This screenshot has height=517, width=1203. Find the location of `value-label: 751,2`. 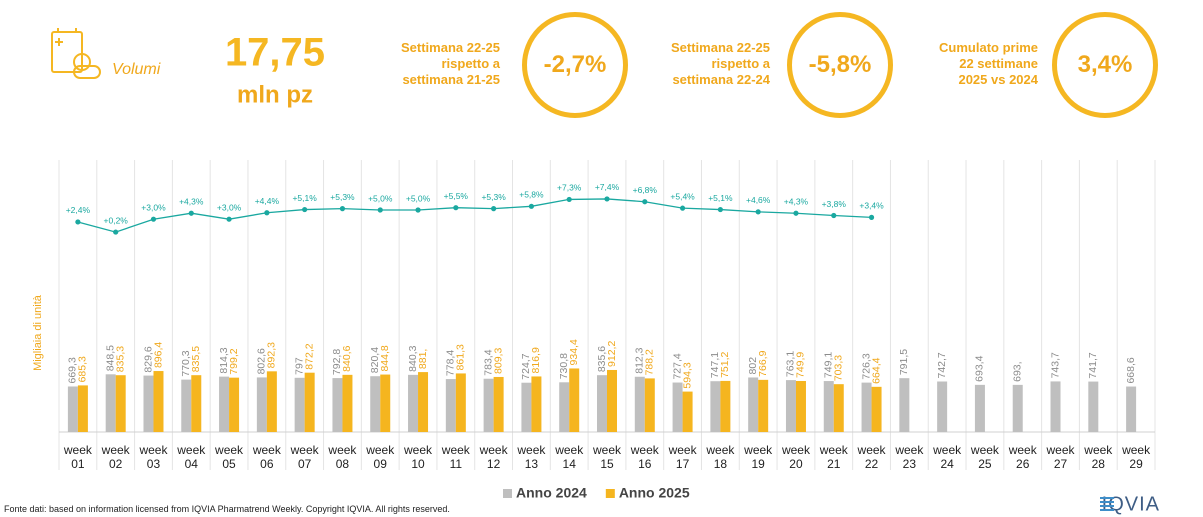

value-label: 751,2 is located at coordinates (725, 364).